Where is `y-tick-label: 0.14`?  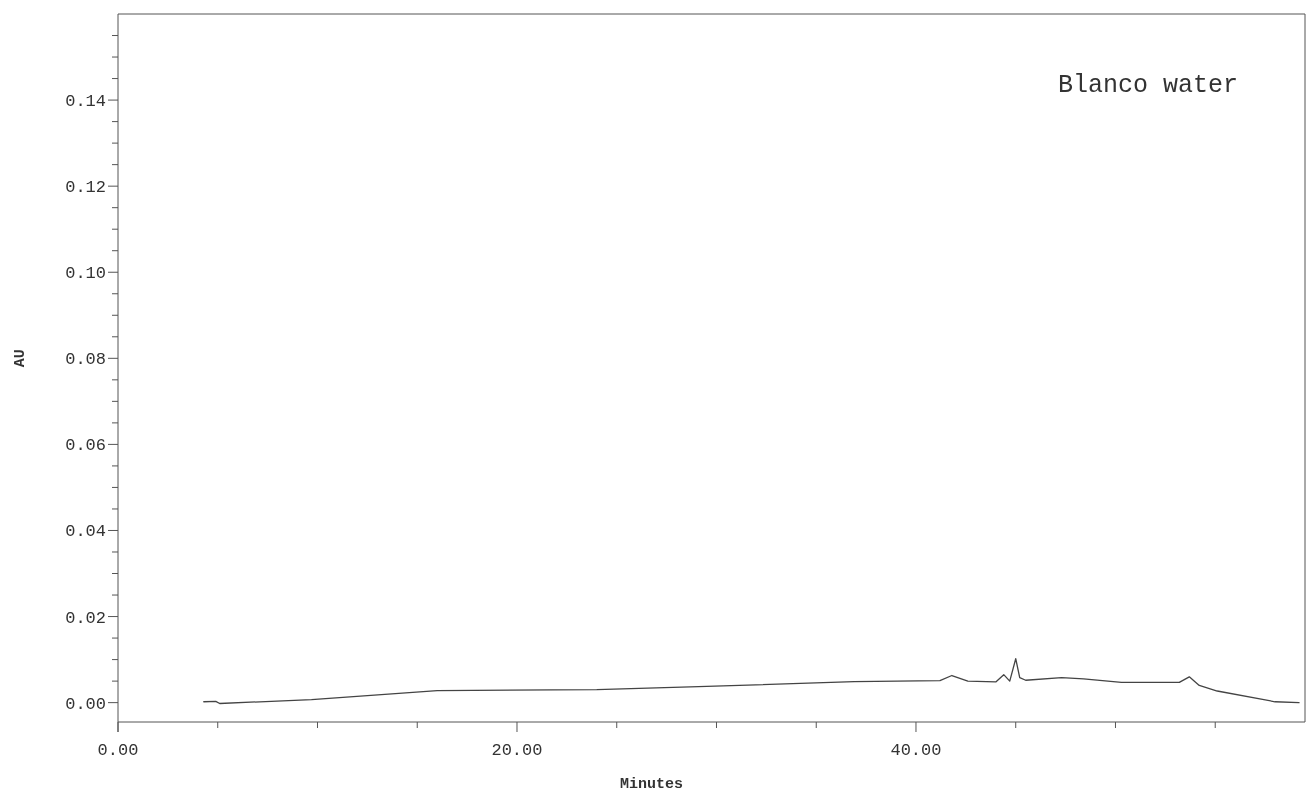 y-tick-label: 0.14 is located at coordinates (85, 102).